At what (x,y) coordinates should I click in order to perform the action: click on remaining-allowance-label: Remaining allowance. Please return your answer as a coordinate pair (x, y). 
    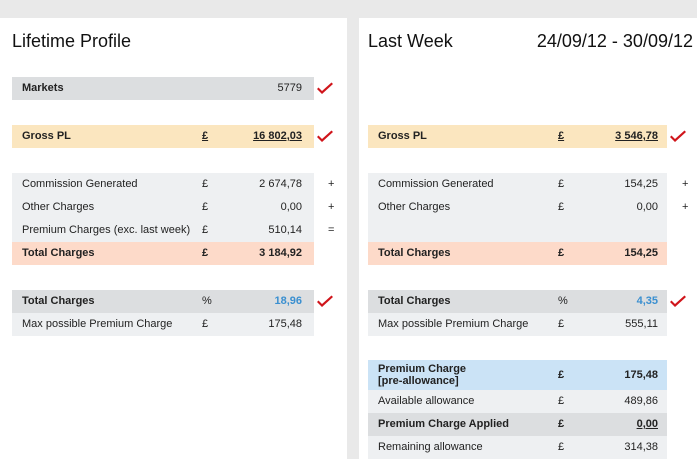
    Looking at the image, I should click on (430, 447).